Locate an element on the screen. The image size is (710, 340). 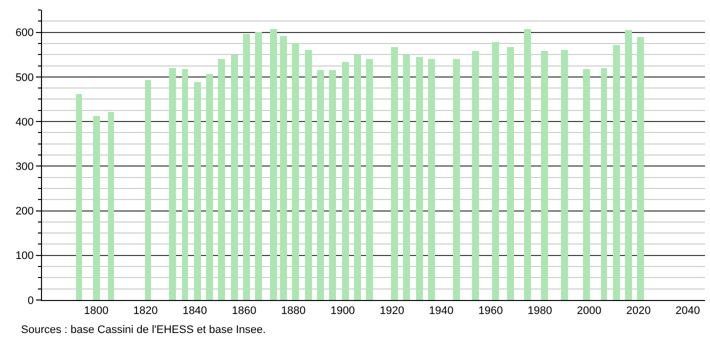
y-tick-label: 400 is located at coordinates (24, 122).